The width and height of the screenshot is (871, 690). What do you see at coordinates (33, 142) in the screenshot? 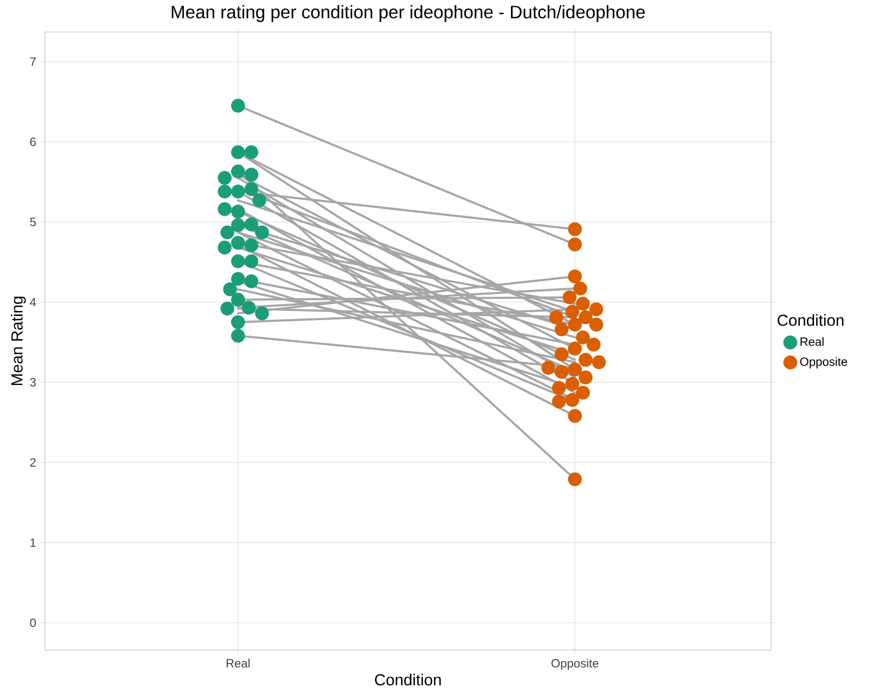
I see `y-tick-label: 6` at bounding box center [33, 142].